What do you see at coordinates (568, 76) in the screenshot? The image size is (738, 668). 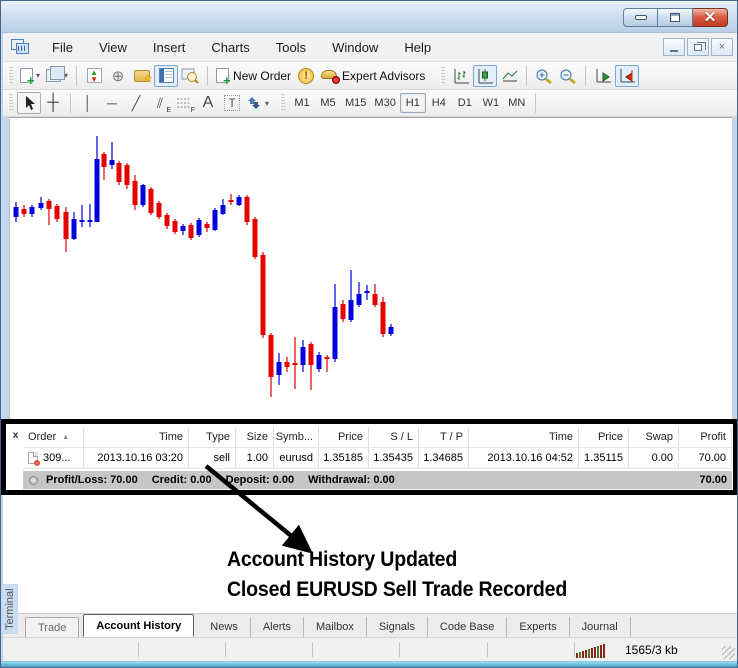 I see `zoom-out-button` at bounding box center [568, 76].